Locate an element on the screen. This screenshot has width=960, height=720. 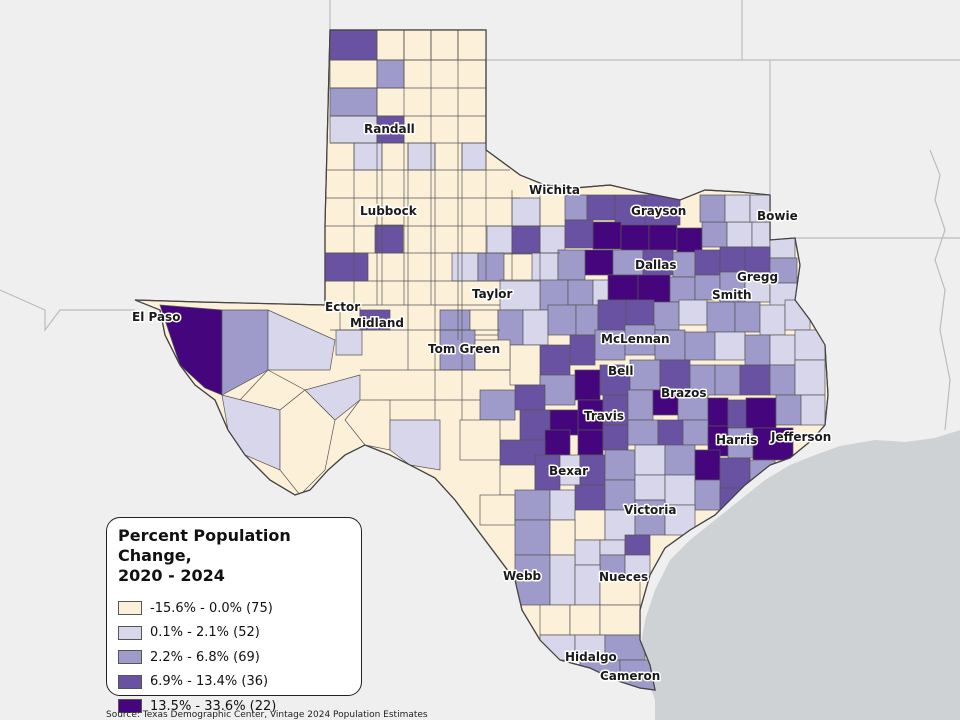
legend-item: 6.9% - 13.4% (36) is located at coordinates (235, 682).